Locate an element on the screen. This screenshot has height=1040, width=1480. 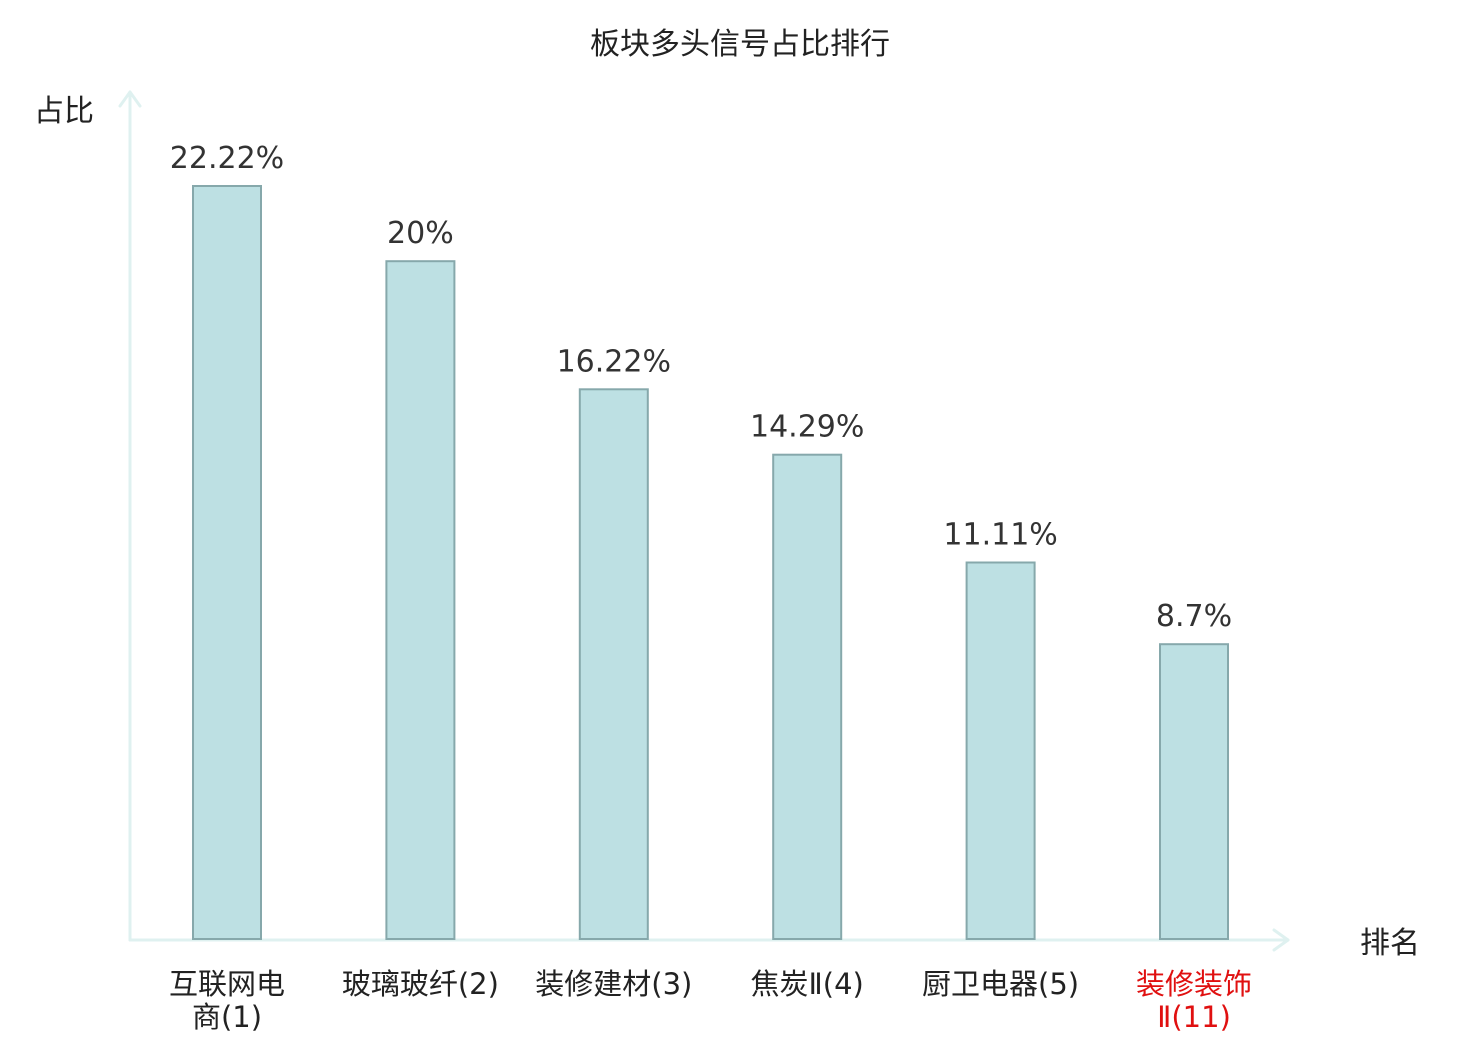
category-label-3: 装修建材(3) is located at coordinates (613, 984).